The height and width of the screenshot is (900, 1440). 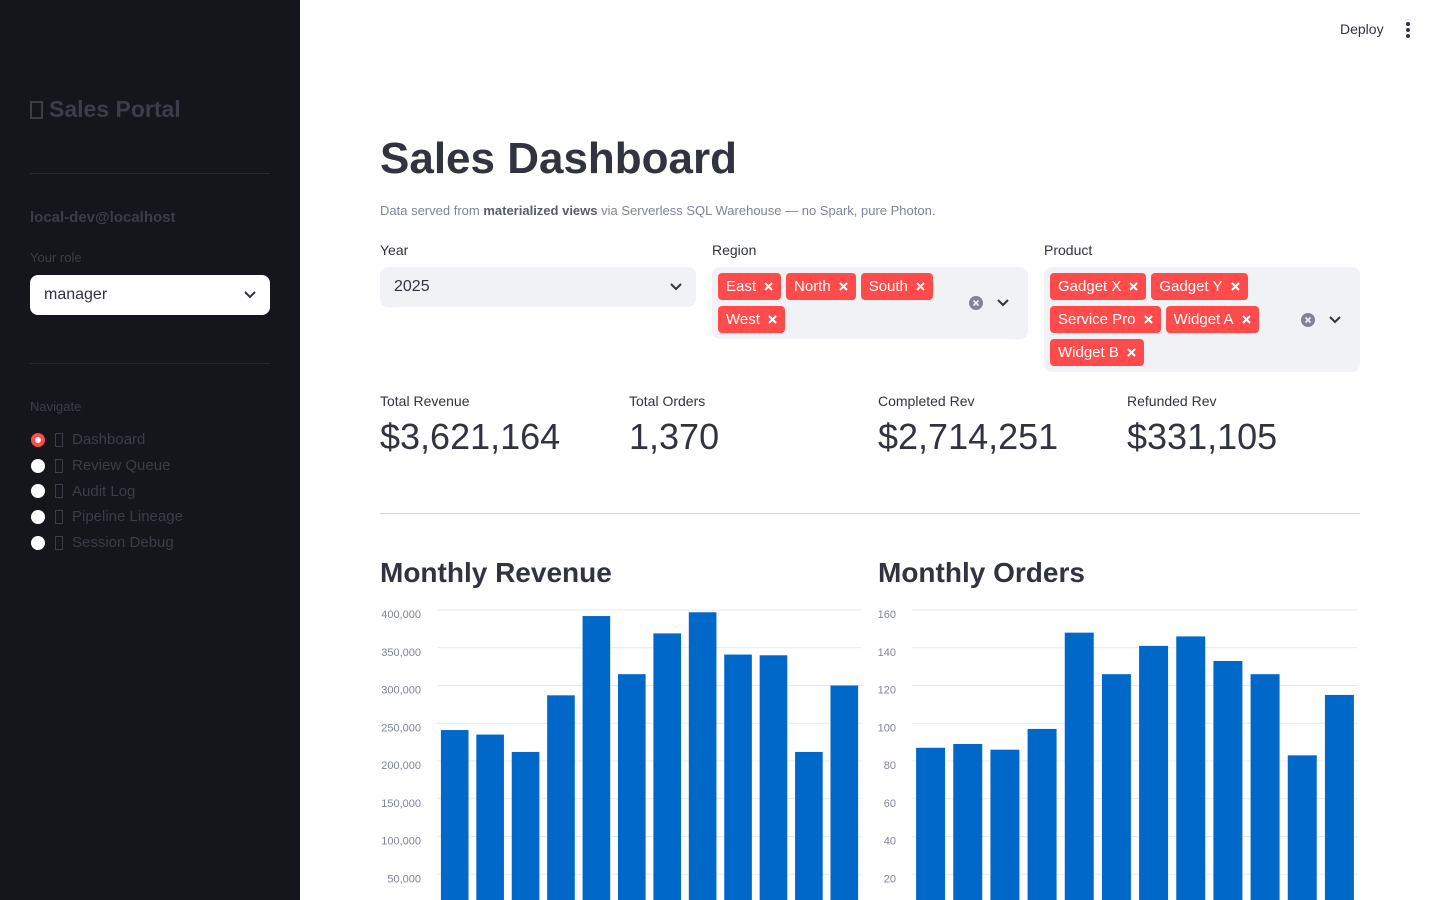 What do you see at coordinates (741, 286) in the screenshot?
I see `tag-text: East` at bounding box center [741, 286].